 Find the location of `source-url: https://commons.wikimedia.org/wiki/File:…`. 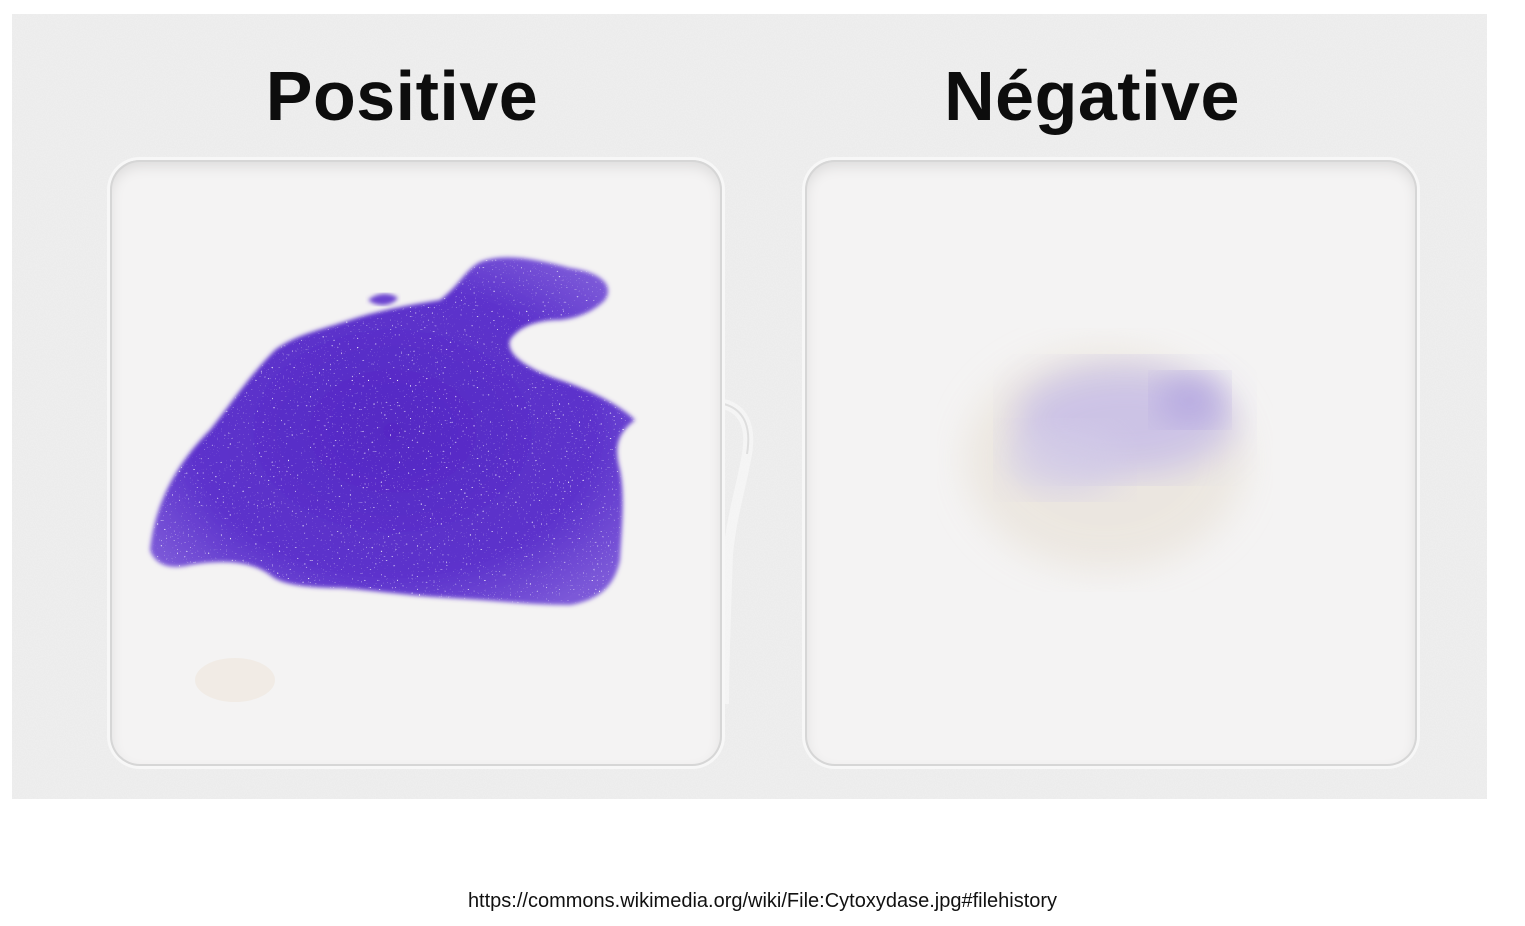

source-url: https://commons.wikimedia.org/wiki/File:… is located at coordinates (762, 901).